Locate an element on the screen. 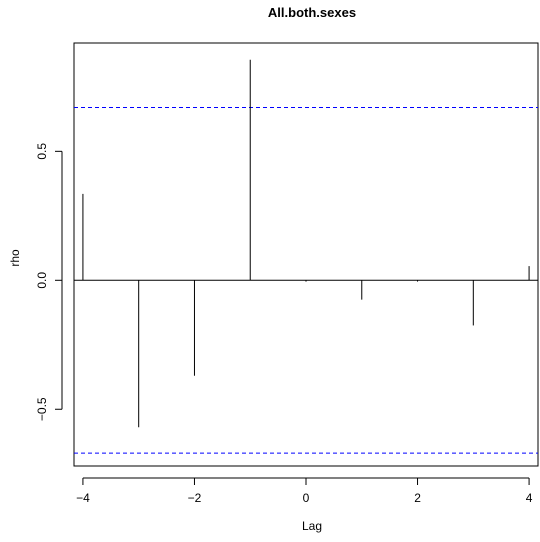  chart-title: All.both.sexes is located at coordinates (312, 12).